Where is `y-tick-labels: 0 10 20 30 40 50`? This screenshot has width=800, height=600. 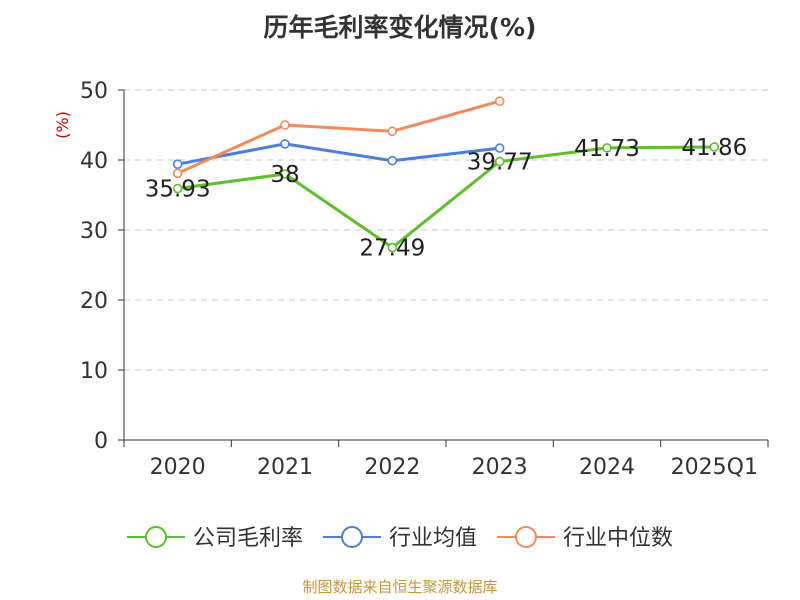 y-tick-labels: 0 10 20 30 40 50 is located at coordinates (94, 266).